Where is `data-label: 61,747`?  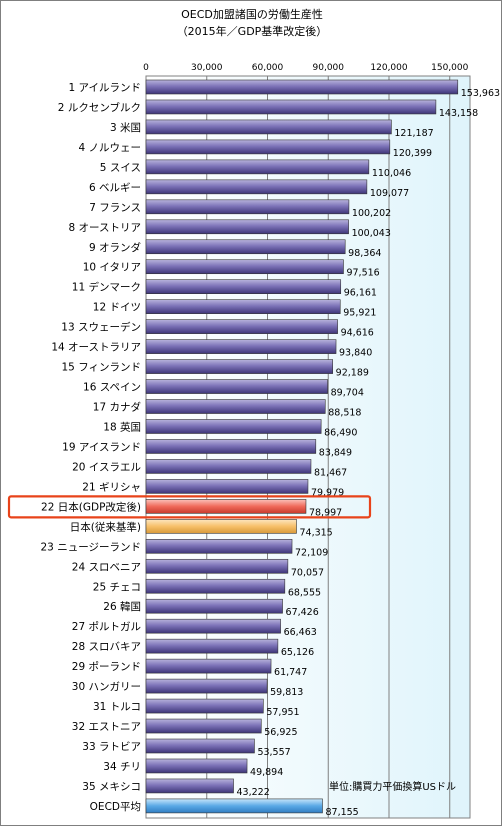
data-label: 61,747 is located at coordinates (290, 672).